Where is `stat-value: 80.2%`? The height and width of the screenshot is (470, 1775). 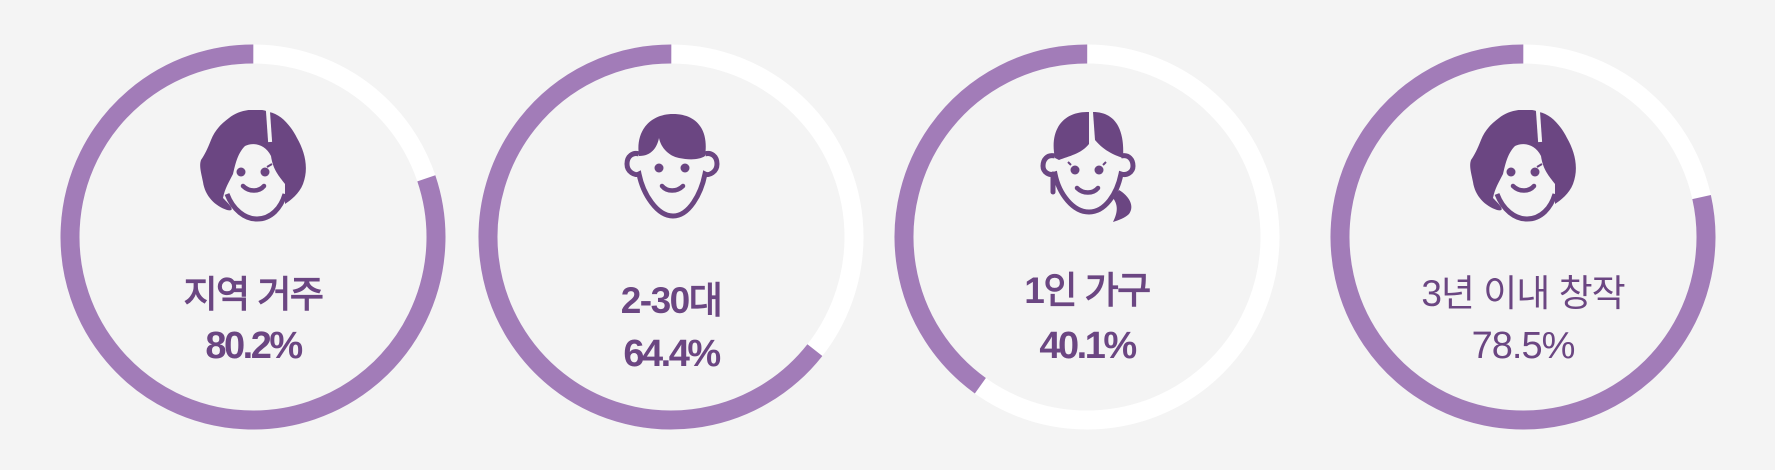 stat-value: 80.2% is located at coordinates (254, 346).